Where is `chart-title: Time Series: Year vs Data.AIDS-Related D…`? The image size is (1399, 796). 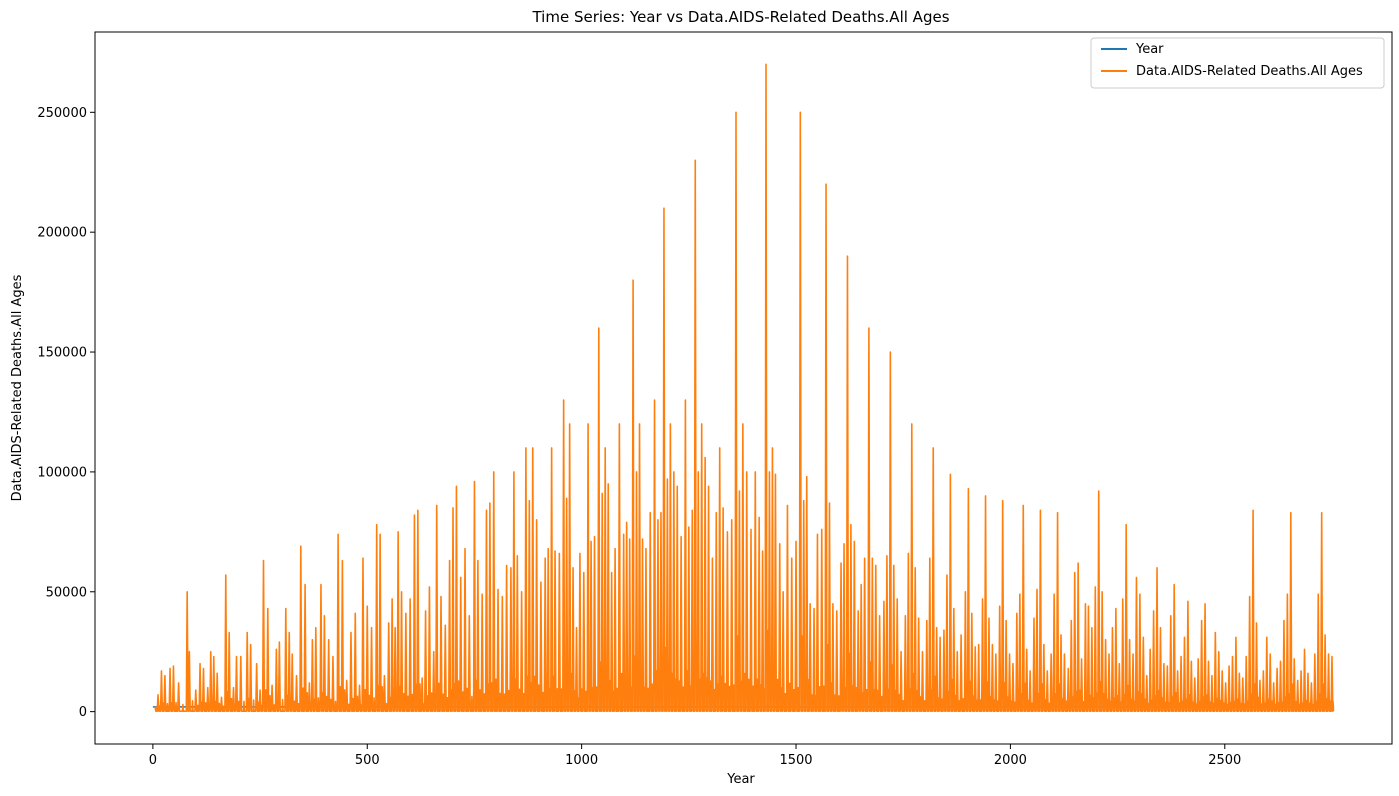 chart-title: Time Series: Year vs Data.AIDS-Related D… is located at coordinates (740, 17).